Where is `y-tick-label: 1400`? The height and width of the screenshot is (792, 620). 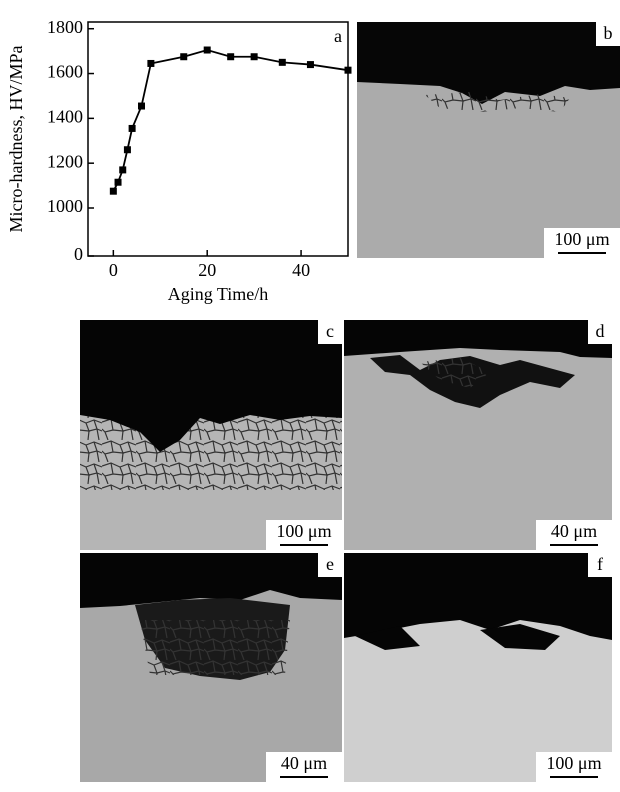
y-tick-label: 1400 is located at coordinates (65, 116).